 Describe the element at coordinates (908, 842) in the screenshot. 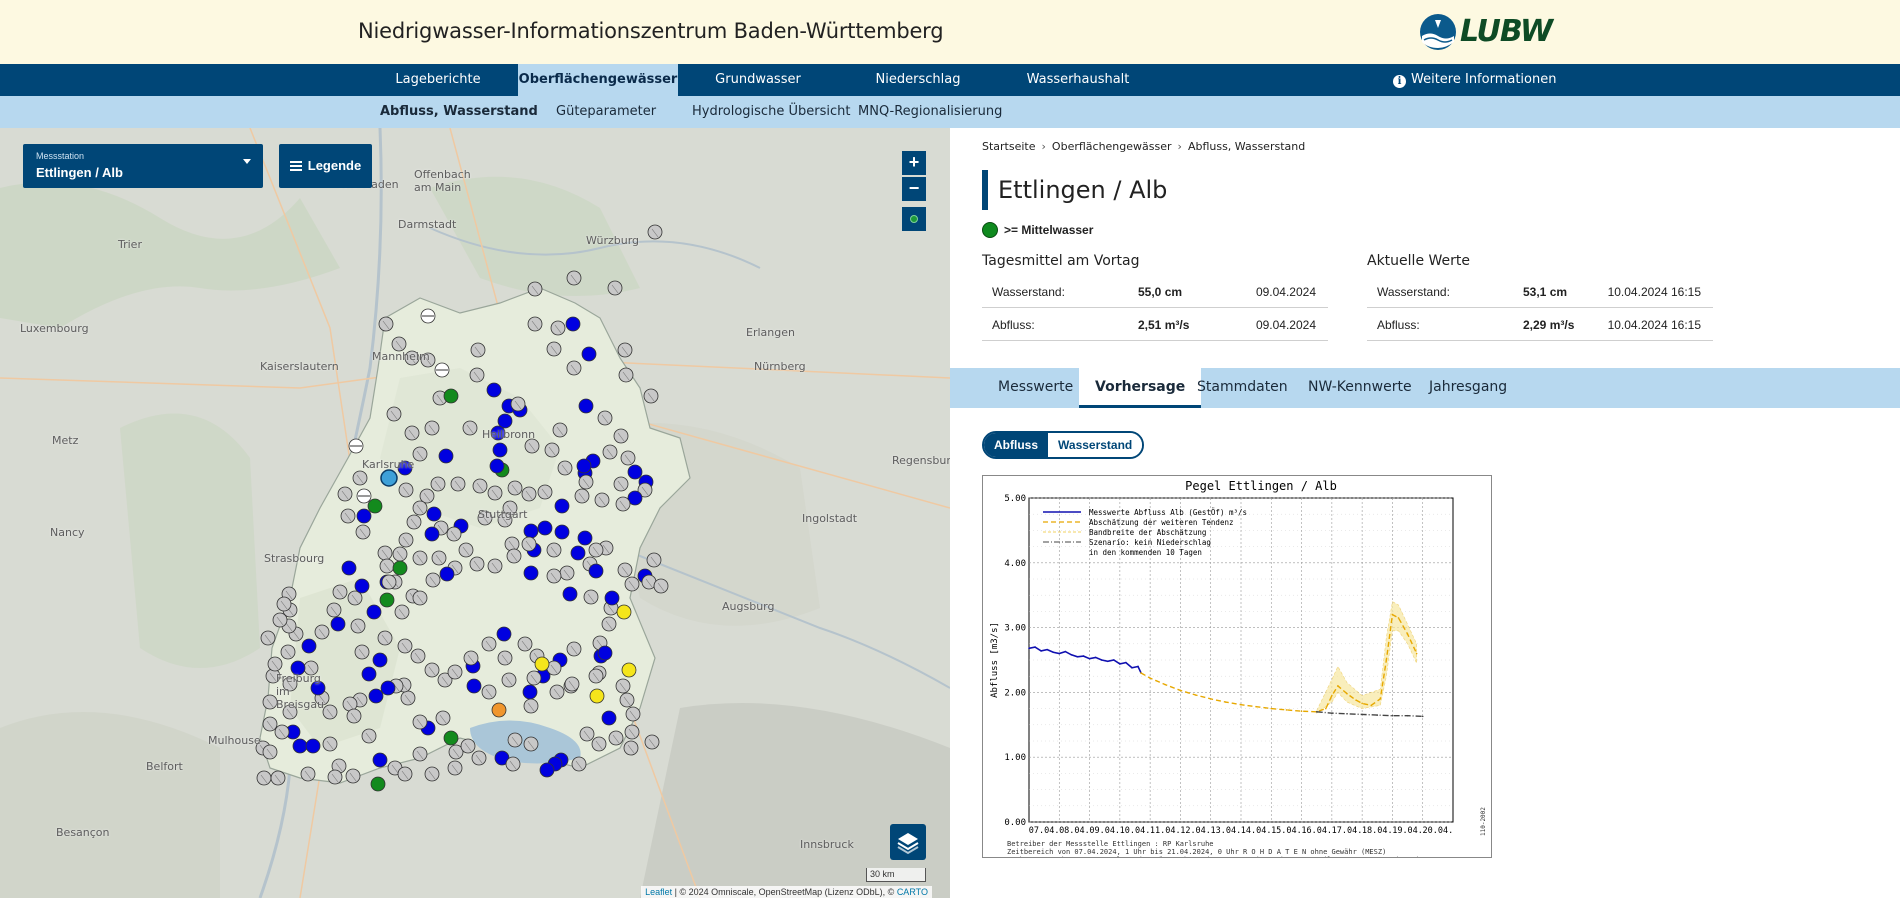

I see `layers-button` at that location.